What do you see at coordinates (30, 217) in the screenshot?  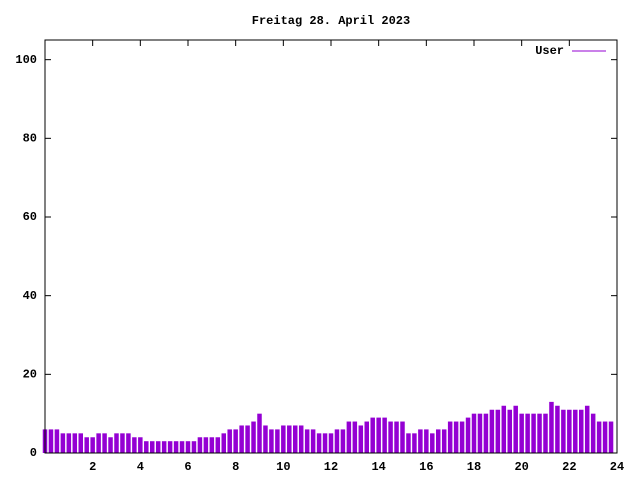 I see `y-tick-label: 60` at bounding box center [30, 217].